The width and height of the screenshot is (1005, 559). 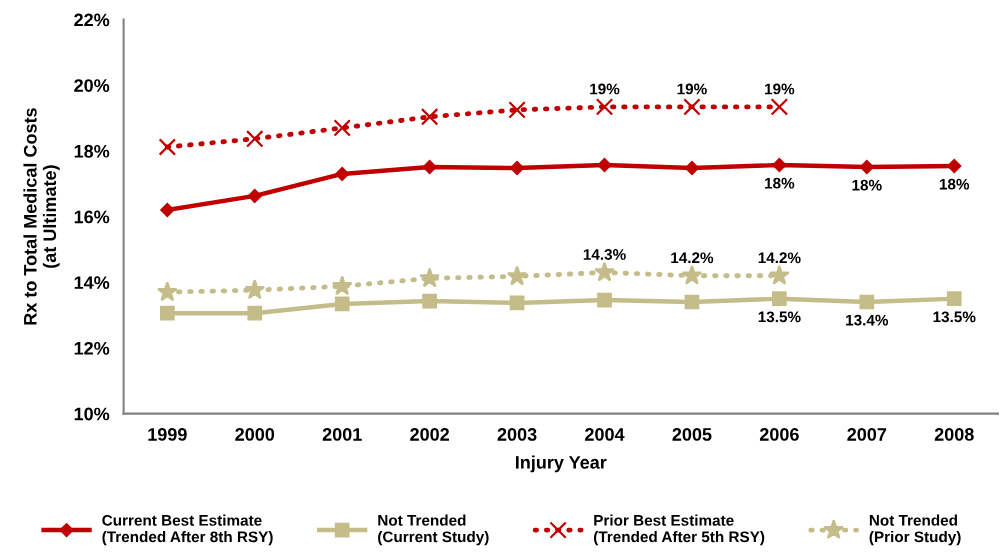 I want to click on x-tick-label: 2002, so click(x=429, y=434).